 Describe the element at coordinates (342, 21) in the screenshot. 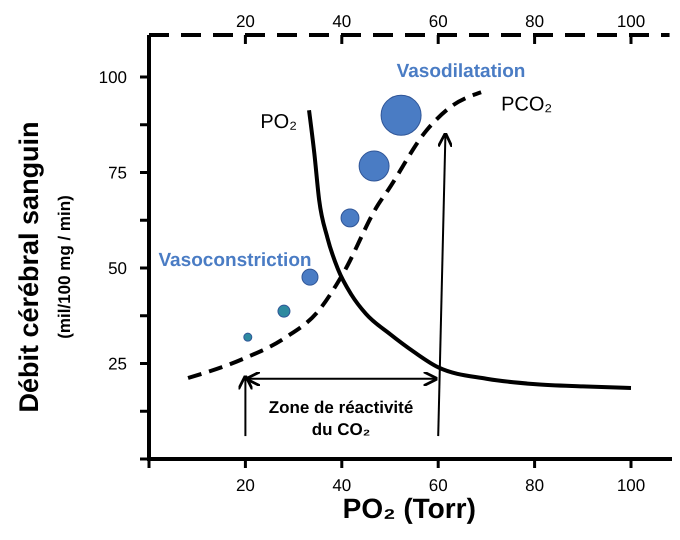

I see `x-tick-label: 40` at that location.